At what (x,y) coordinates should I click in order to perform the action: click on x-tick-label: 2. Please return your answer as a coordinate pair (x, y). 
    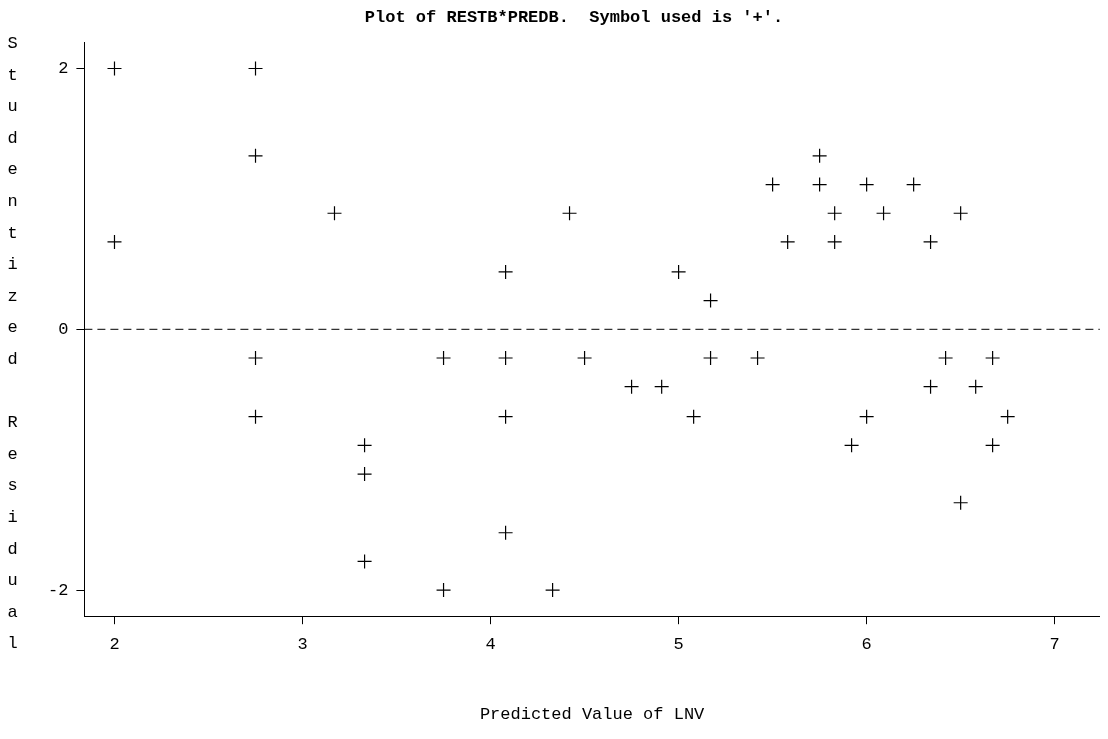
    Looking at the image, I should click on (114, 644).